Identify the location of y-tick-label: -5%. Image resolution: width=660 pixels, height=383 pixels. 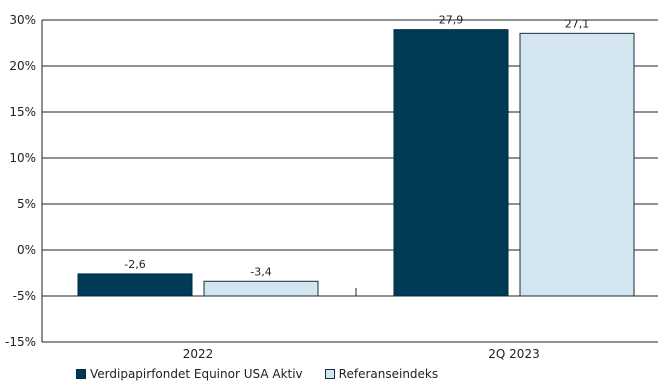
(24, 296).